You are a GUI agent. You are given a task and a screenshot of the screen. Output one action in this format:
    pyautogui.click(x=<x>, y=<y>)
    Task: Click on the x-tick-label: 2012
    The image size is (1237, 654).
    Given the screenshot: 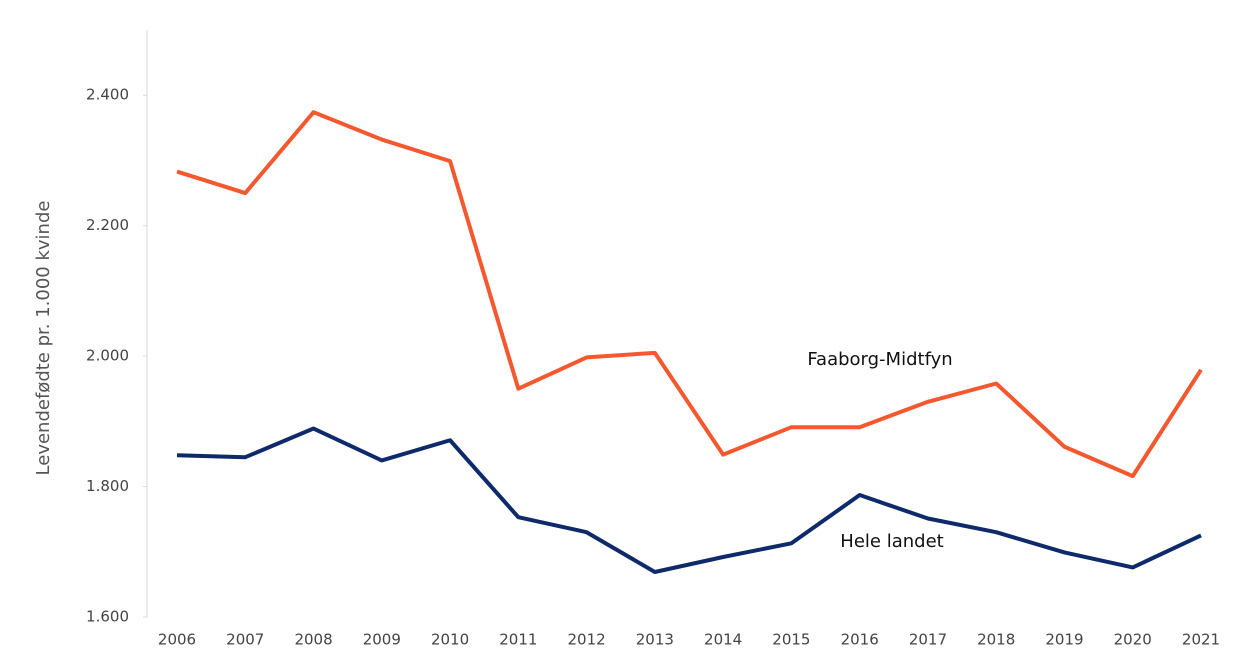 What is the action you would take?
    pyautogui.click(x=587, y=640)
    